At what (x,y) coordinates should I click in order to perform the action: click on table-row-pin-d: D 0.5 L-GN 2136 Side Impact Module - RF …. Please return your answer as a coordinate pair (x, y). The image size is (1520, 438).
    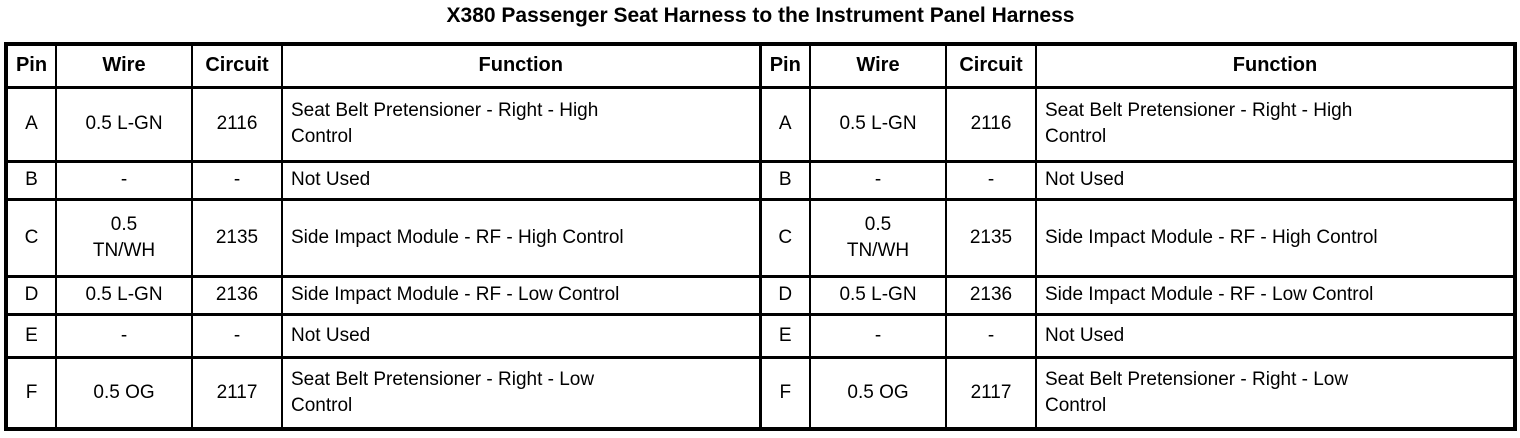
    Looking at the image, I should click on (760, 295).